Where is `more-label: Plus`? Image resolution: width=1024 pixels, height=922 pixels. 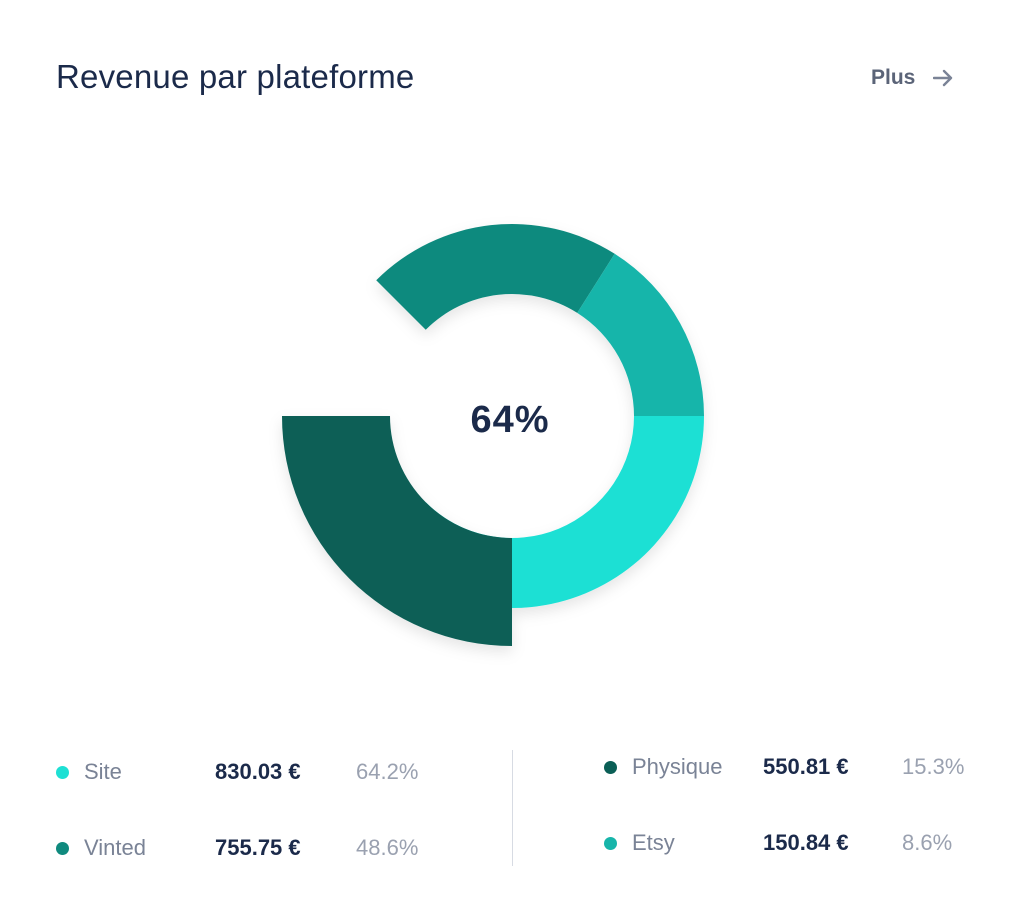
more-label: Plus is located at coordinates (893, 77).